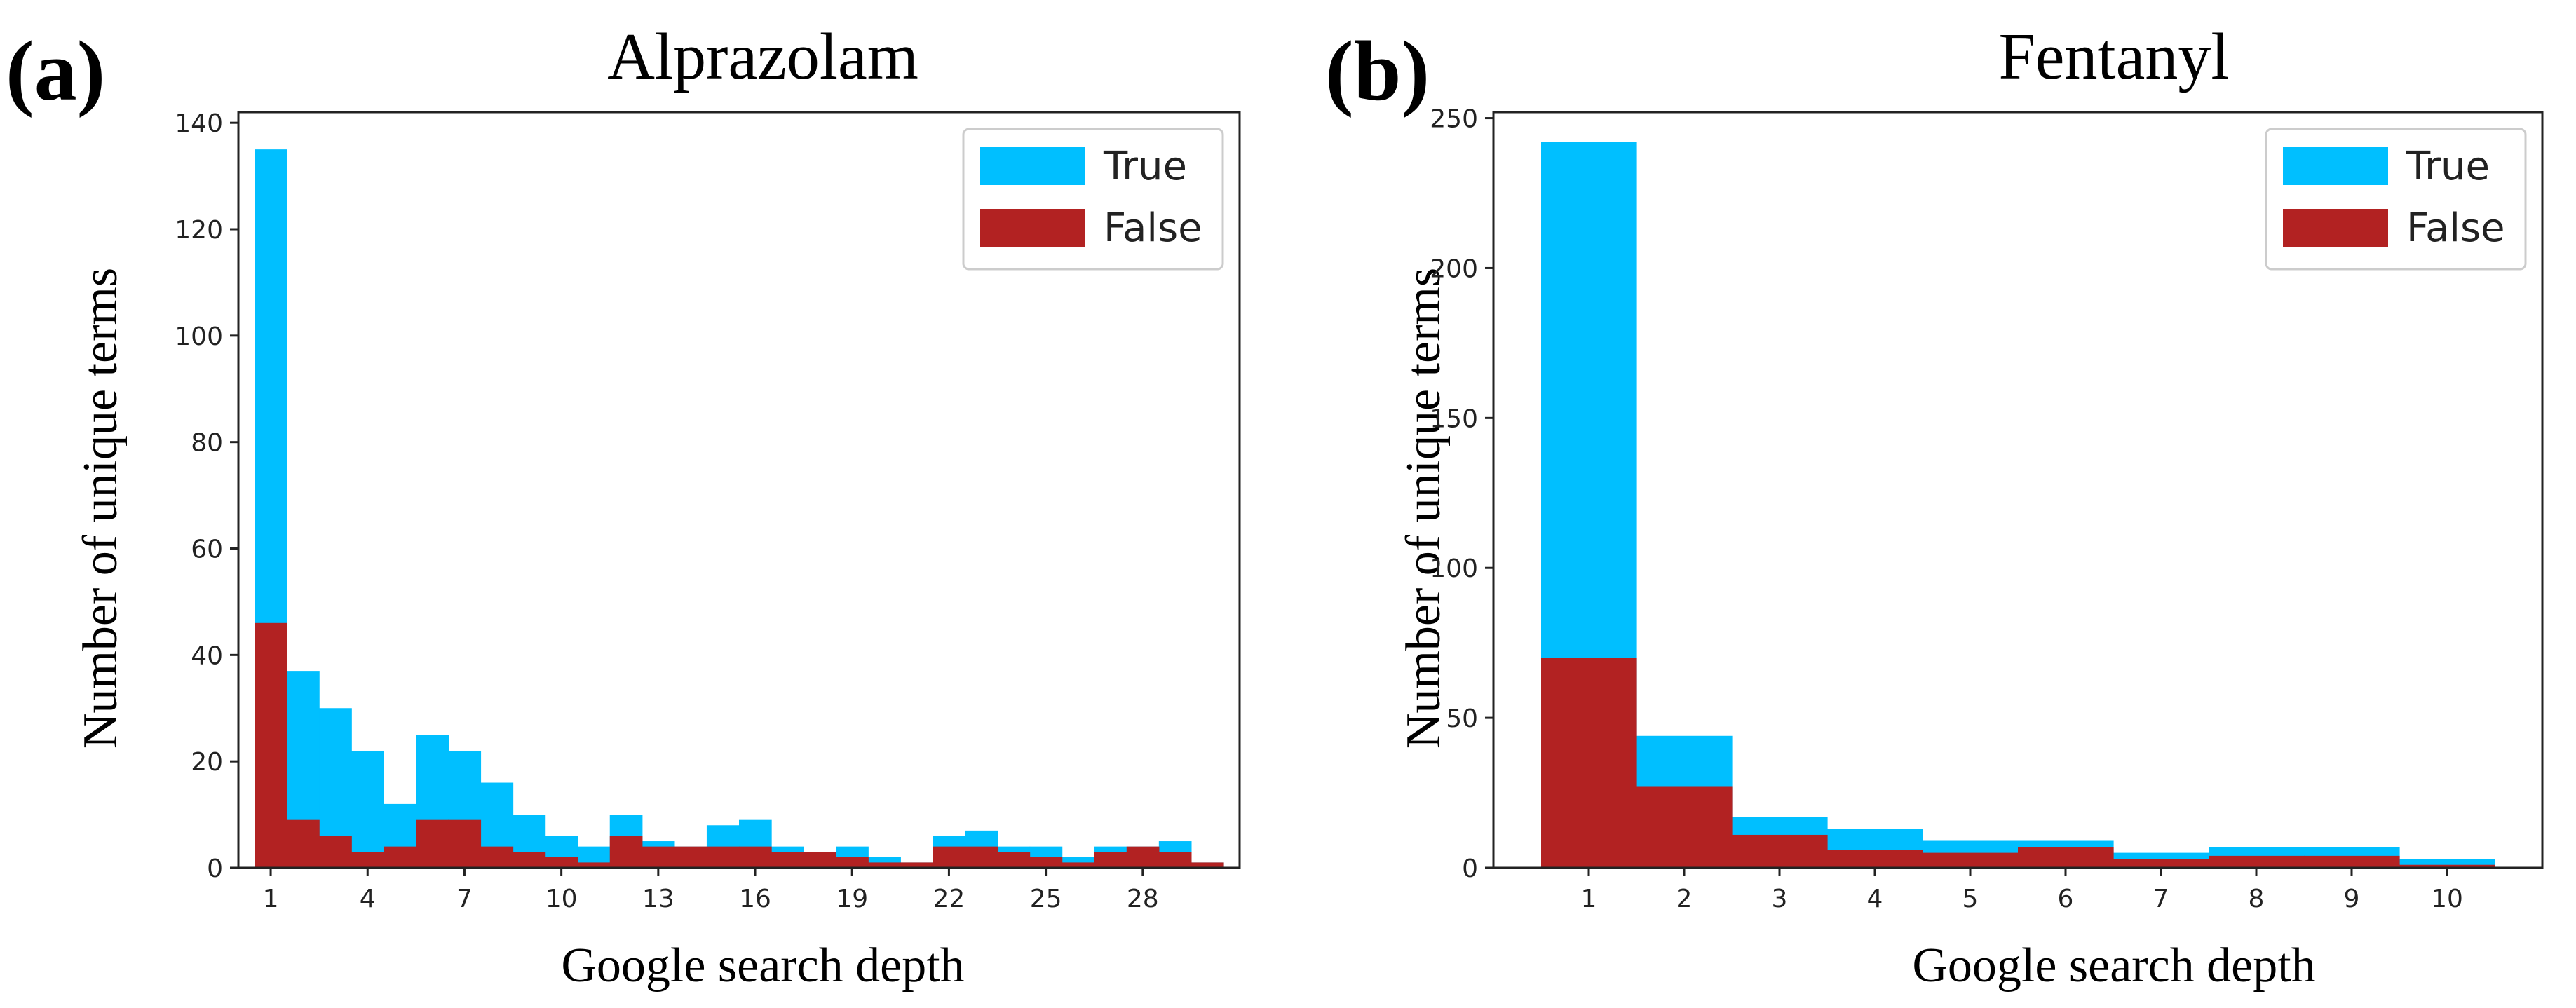 The image size is (2576, 1008). I want to click on x-tick-label-a-22: 22, so click(949, 899).